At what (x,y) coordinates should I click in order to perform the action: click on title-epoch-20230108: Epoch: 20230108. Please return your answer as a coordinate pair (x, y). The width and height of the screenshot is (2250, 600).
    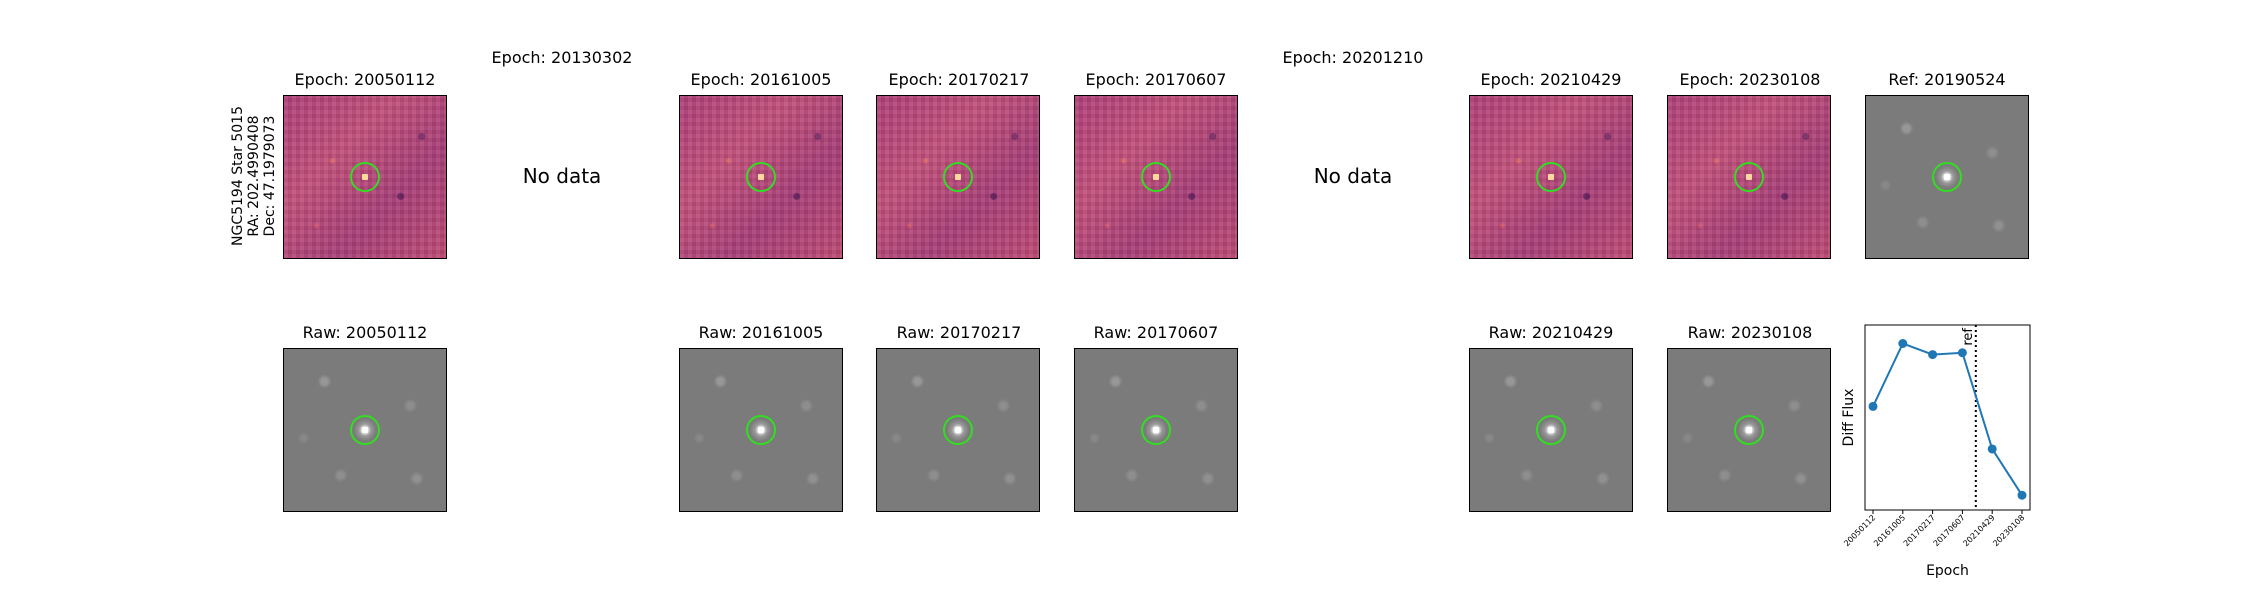
    Looking at the image, I should click on (1750, 79).